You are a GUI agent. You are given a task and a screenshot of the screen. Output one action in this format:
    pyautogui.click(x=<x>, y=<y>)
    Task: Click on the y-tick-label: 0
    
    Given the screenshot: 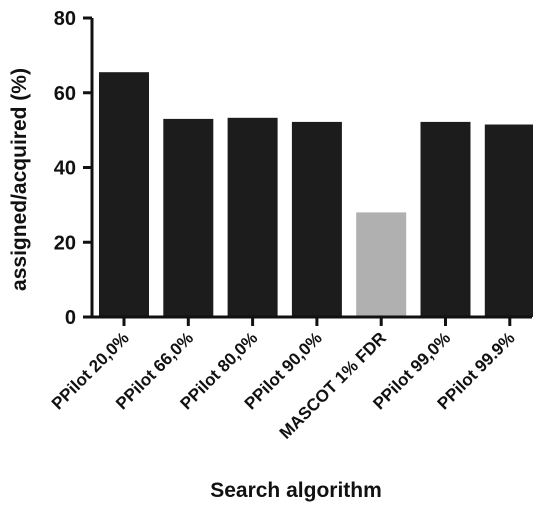 What is the action you would take?
    pyautogui.click(x=70, y=318)
    